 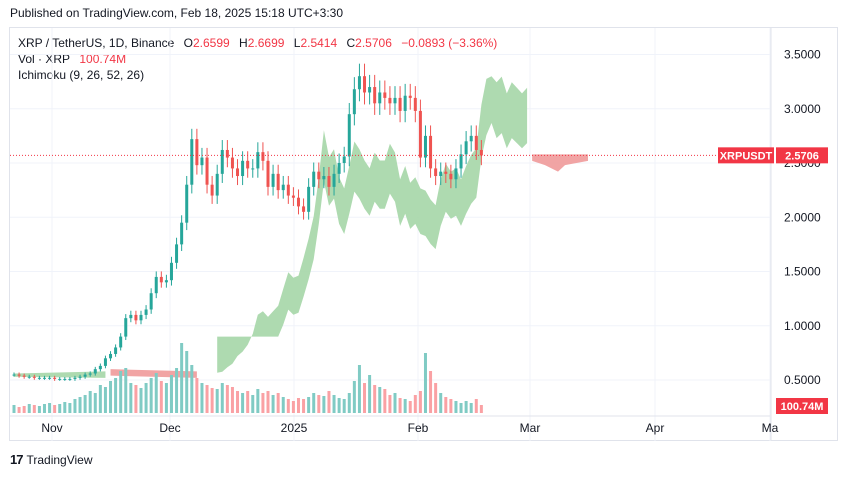 What do you see at coordinates (211, 43) in the screenshot?
I see `legend-open-value: 2.6599` at bounding box center [211, 43].